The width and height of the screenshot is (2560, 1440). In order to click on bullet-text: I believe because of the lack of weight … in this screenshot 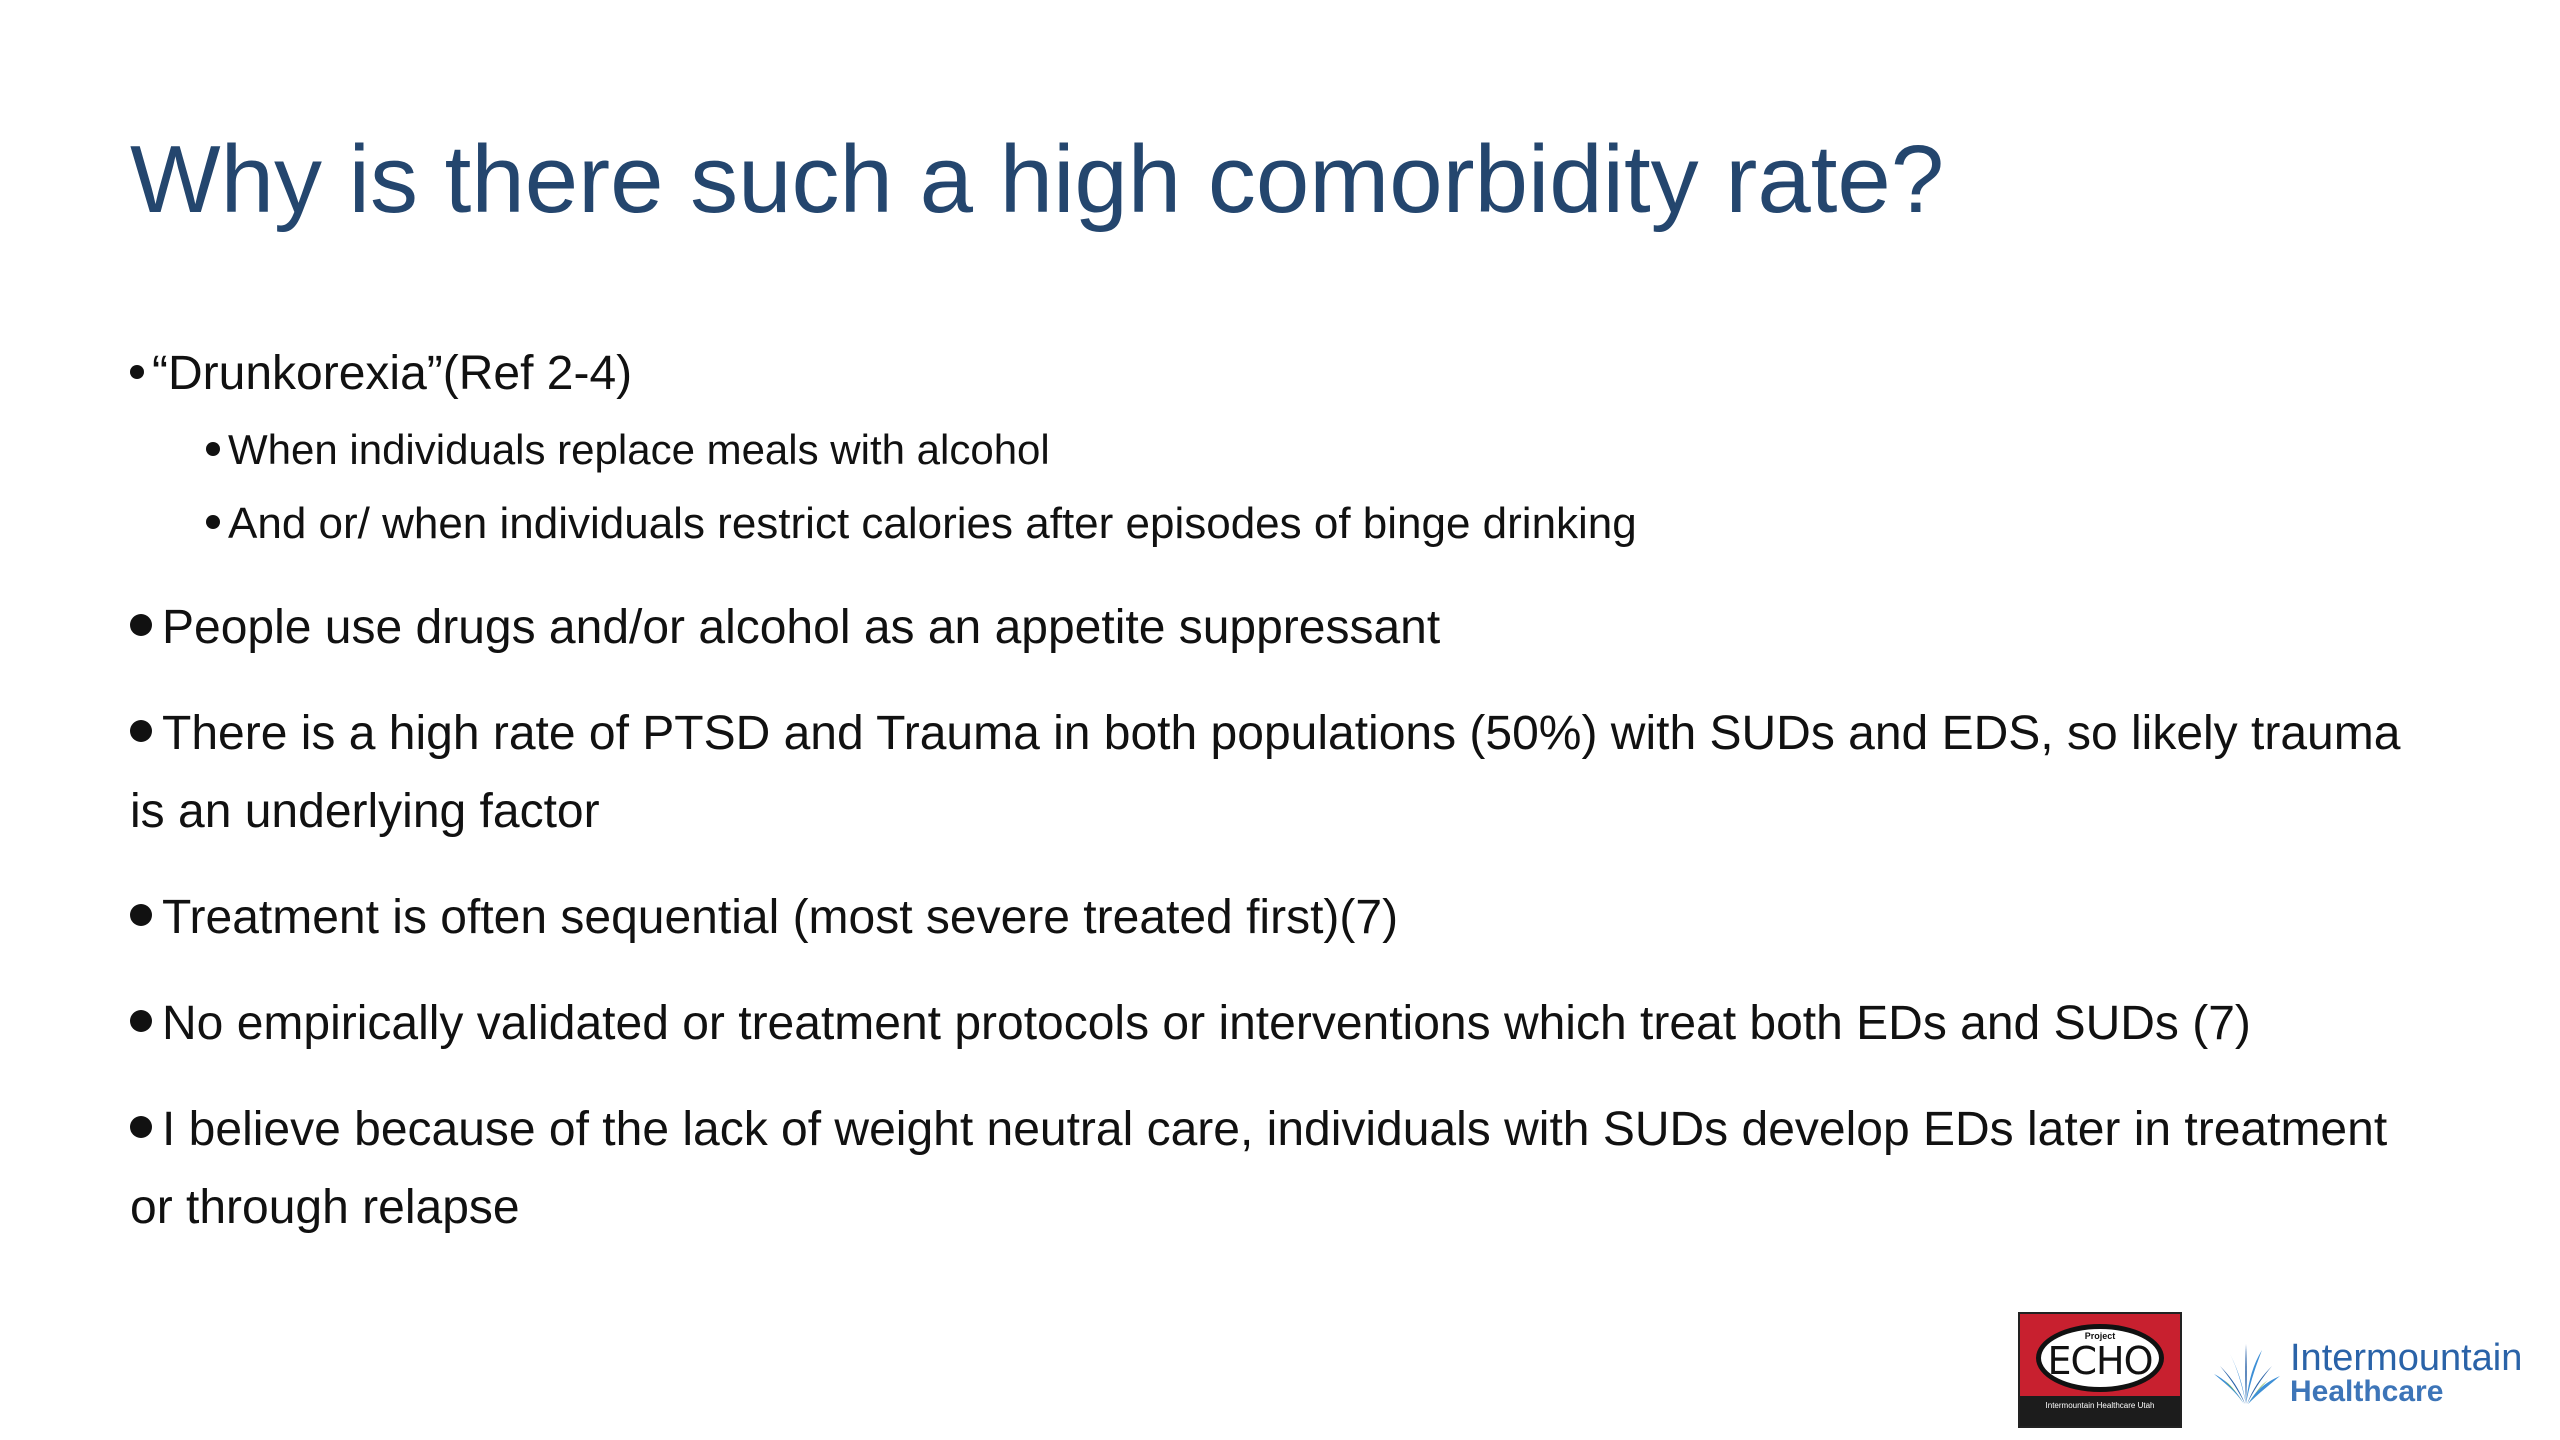, I will do `click(1259, 1168)`.